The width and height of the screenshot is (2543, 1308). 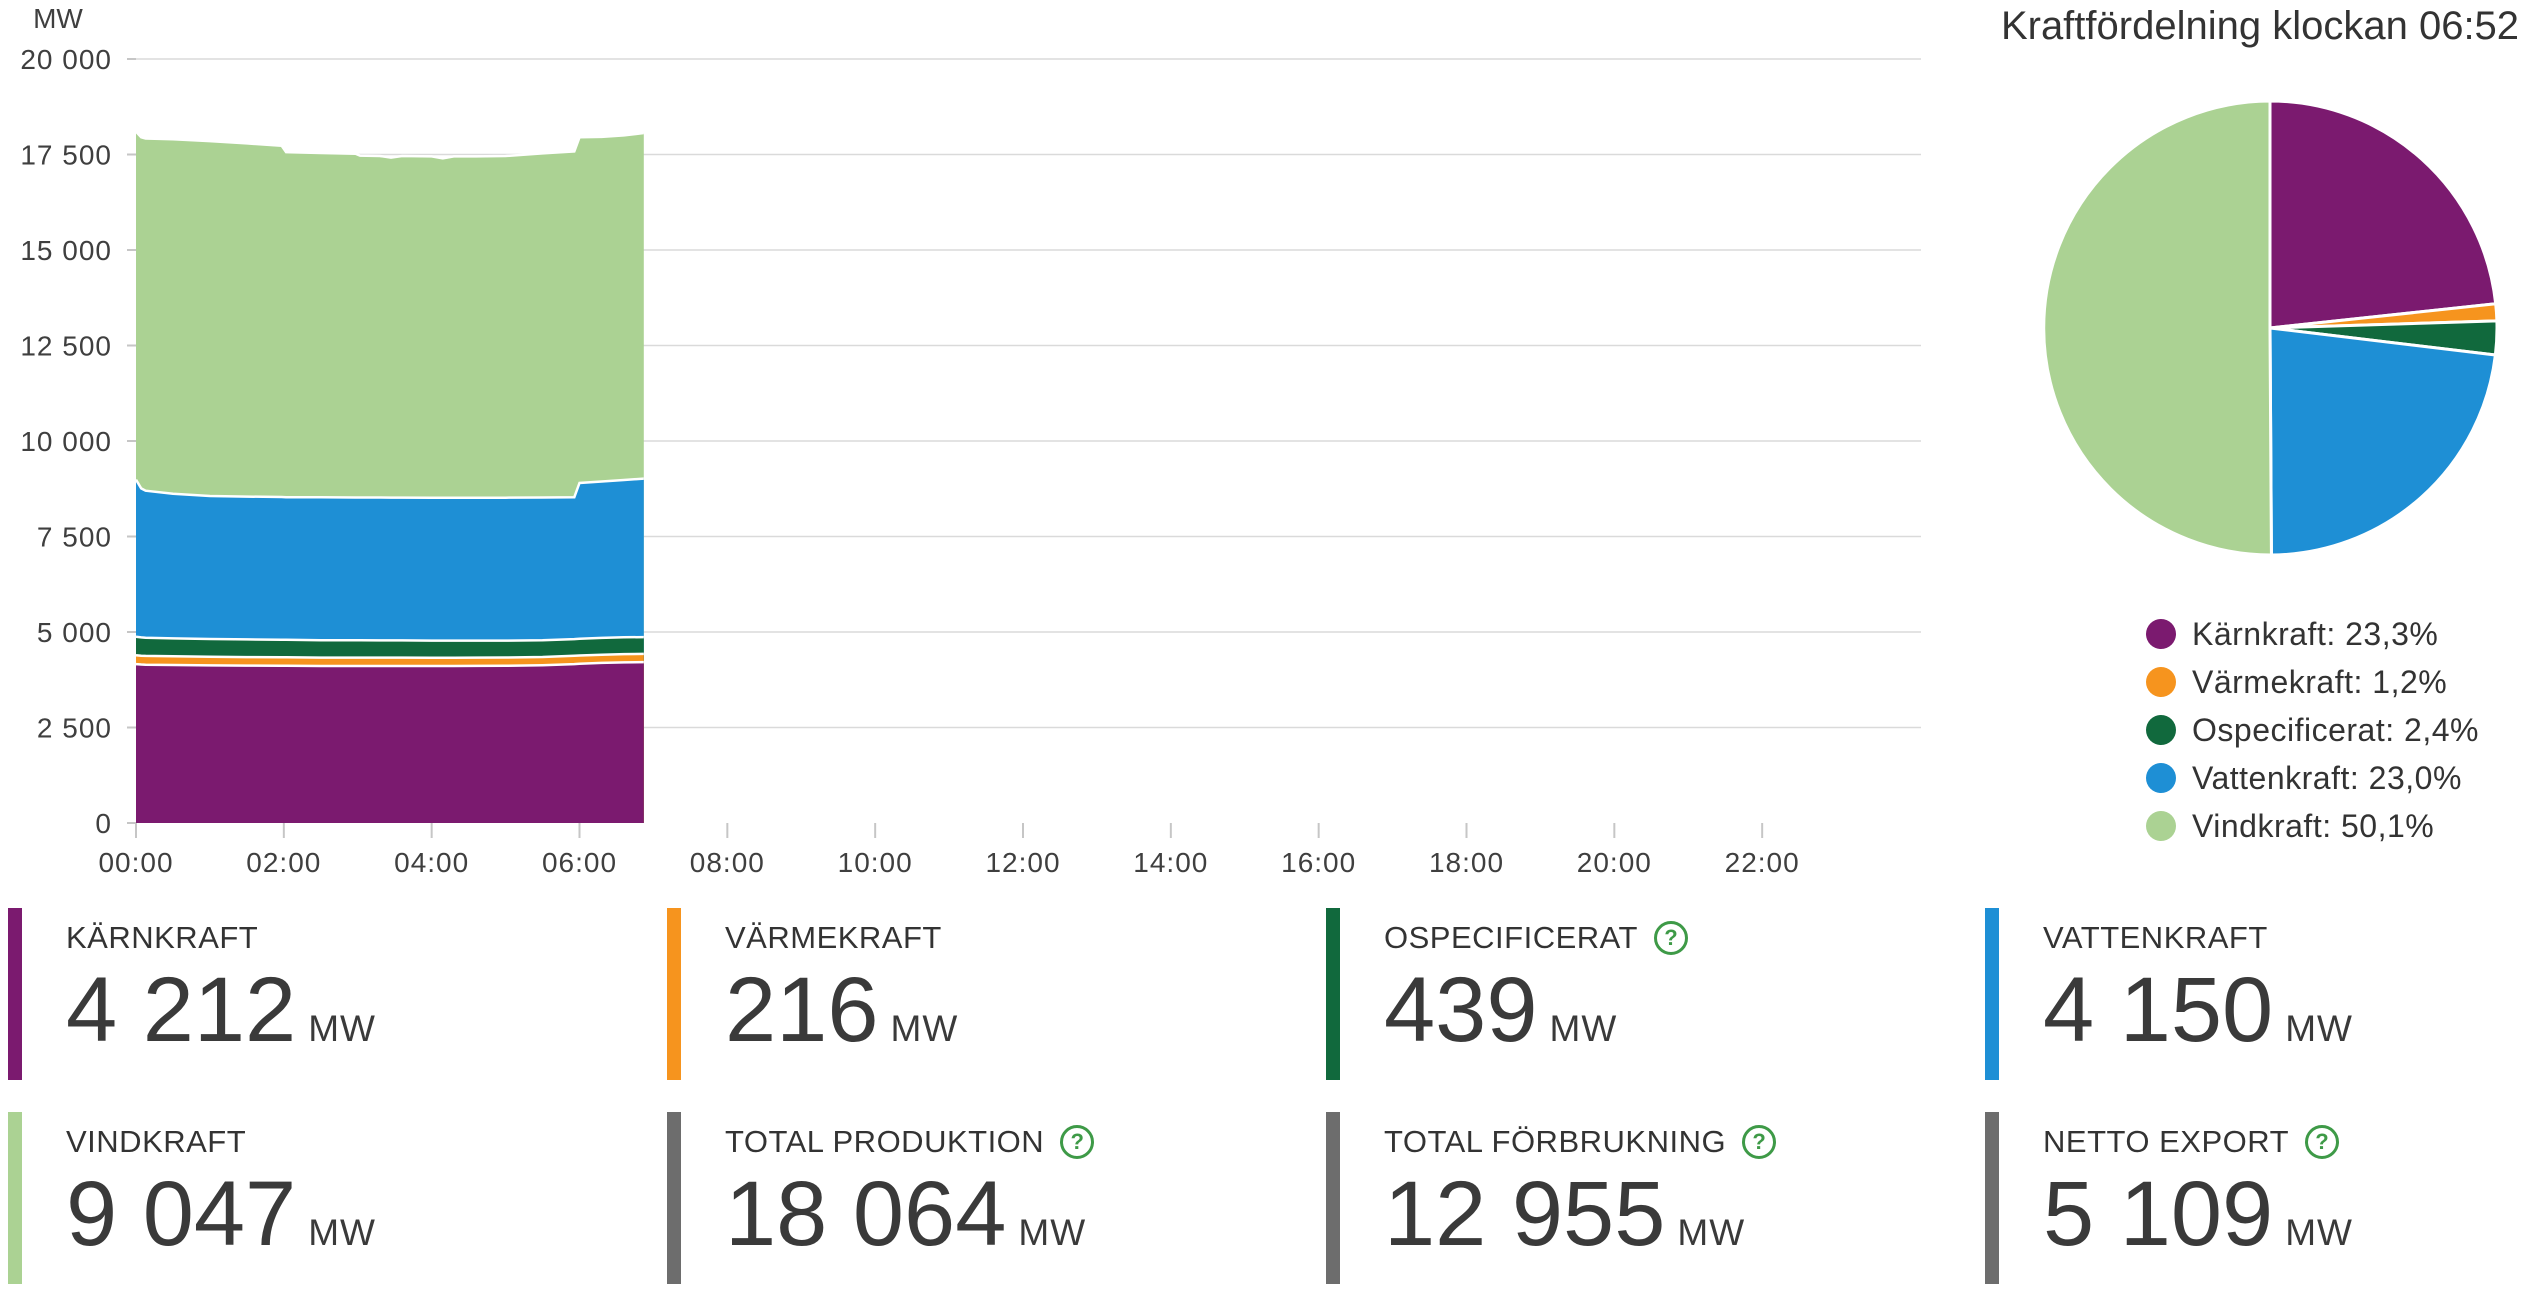 What do you see at coordinates (1555, 1141) in the screenshot?
I see `card-label: TOTAL FÖRBRUKNING` at bounding box center [1555, 1141].